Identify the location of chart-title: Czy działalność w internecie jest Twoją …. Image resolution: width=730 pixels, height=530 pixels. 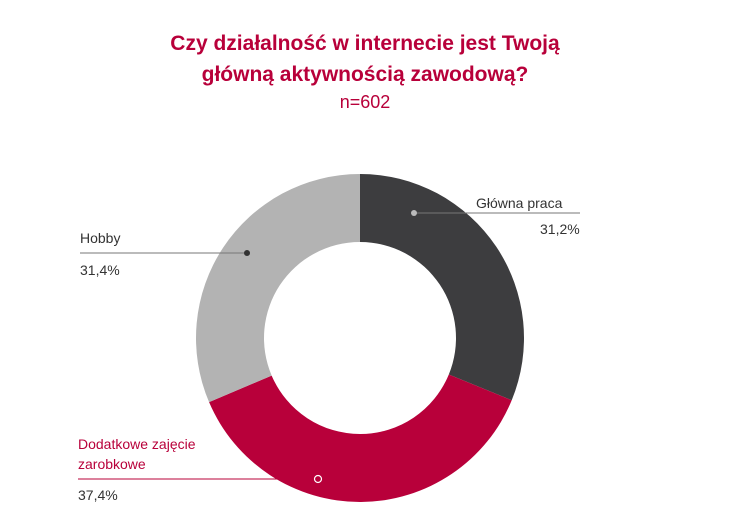
(365, 59).